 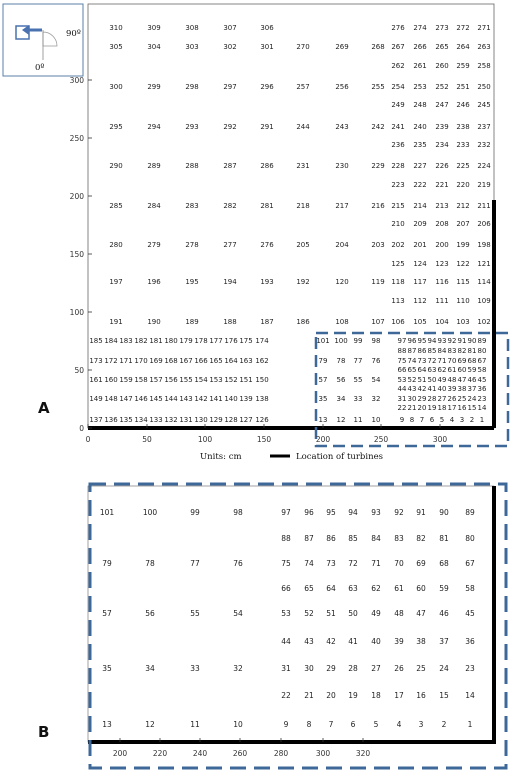 I want to click on turbine-id: 128, so click(x=230, y=420).